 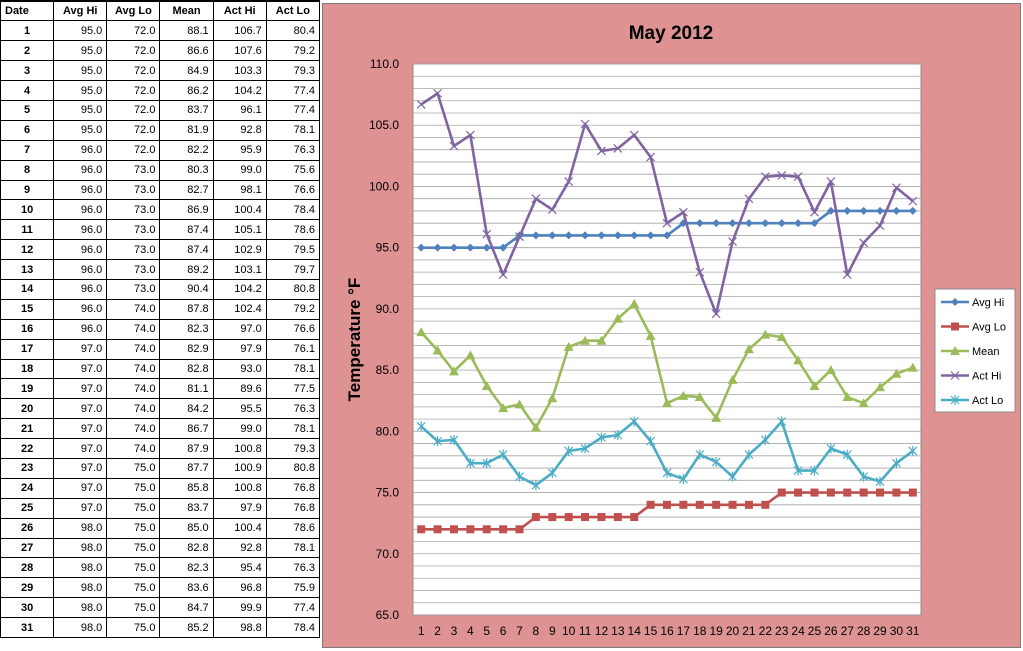 I want to click on x-tick-label: 9, so click(x=552, y=631).